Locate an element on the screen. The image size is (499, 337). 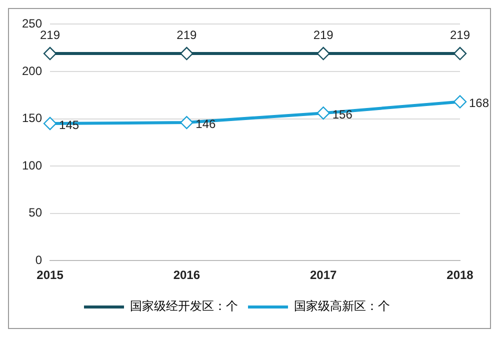
data-label: 168 is located at coordinates (479, 103).